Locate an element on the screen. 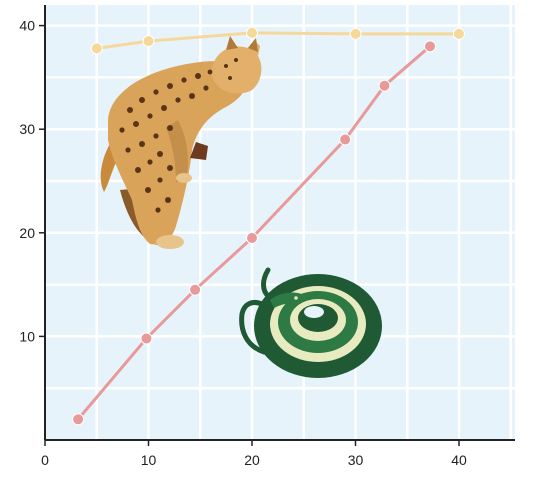 The height and width of the screenshot is (483, 538). x-tick-label: 10 is located at coordinates (149, 460).